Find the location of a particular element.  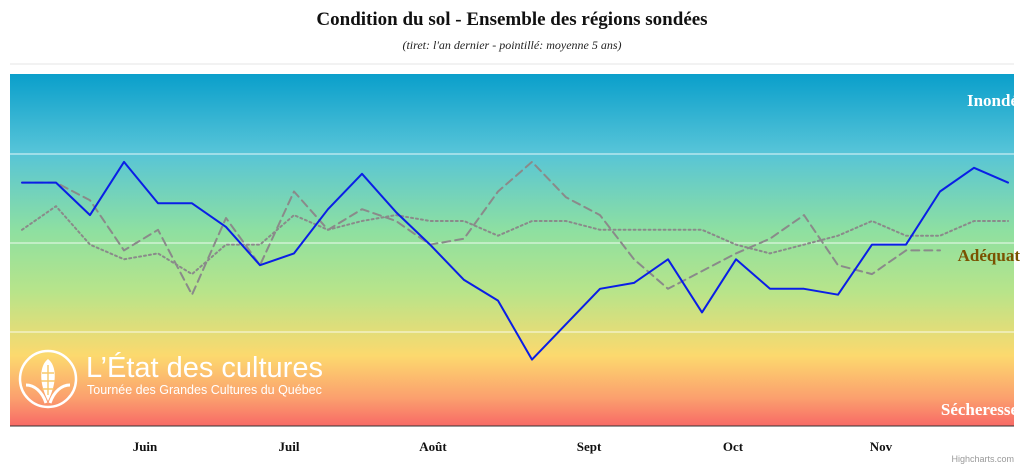

x-tick-label: Sept is located at coordinates (589, 446).